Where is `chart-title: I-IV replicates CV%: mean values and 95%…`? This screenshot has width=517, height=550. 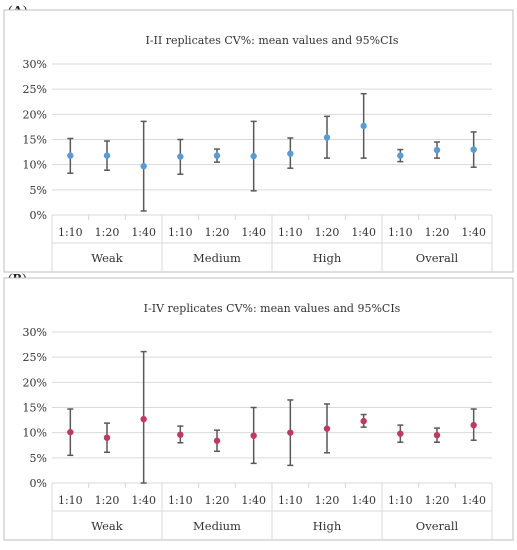 chart-title: I-IV replicates CV%: mean values and 95%… is located at coordinates (272, 308).